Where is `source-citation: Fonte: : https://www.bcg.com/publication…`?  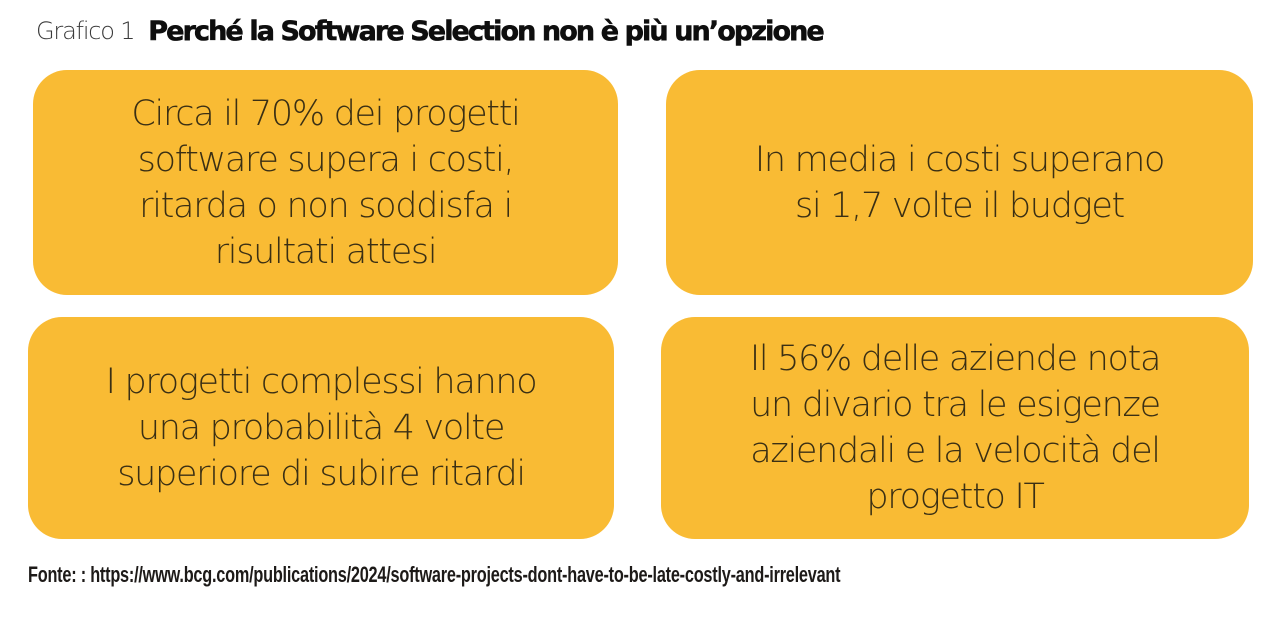
source-citation: Fonte: : https://www.bcg.com/publication… is located at coordinates (434, 574).